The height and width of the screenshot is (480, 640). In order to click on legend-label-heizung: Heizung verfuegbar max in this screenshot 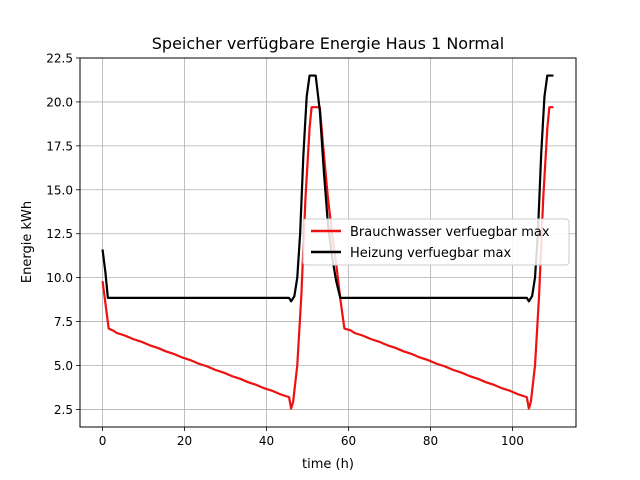, I will do `click(430, 253)`.